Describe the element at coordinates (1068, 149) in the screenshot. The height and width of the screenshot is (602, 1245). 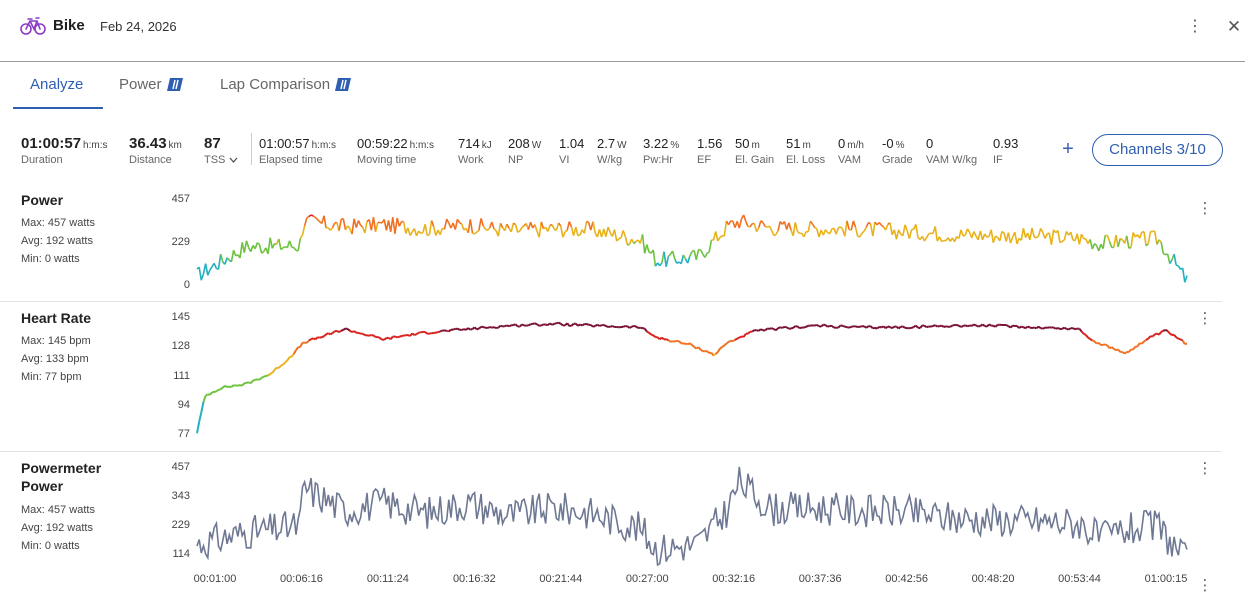
I see `add-metric-button: +` at that location.